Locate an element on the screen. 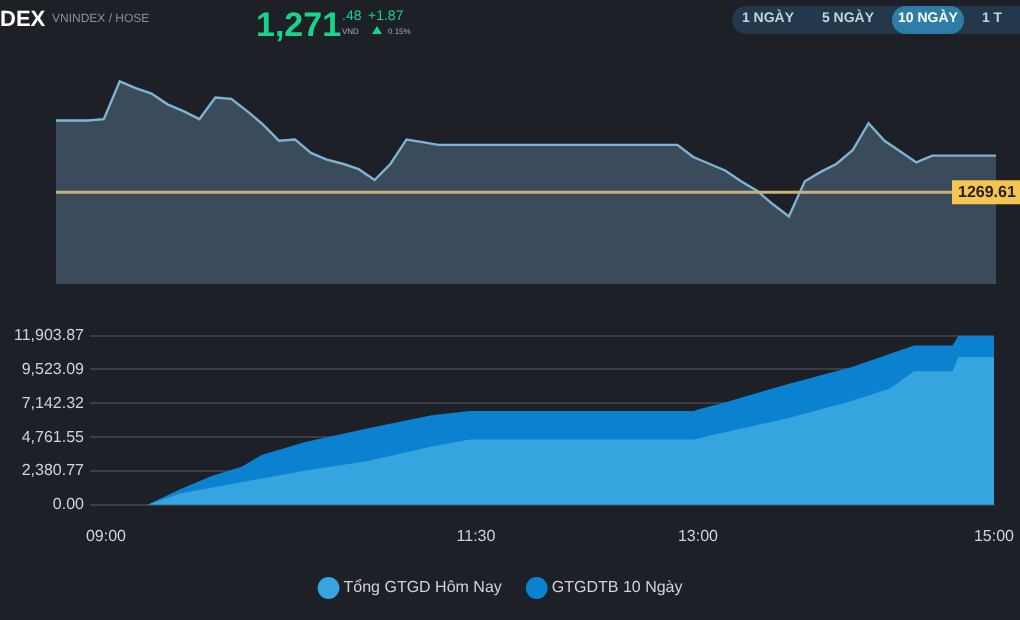 This screenshot has width=1020, height=620. y-tick-label: 11,903.87 is located at coordinates (49, 335).